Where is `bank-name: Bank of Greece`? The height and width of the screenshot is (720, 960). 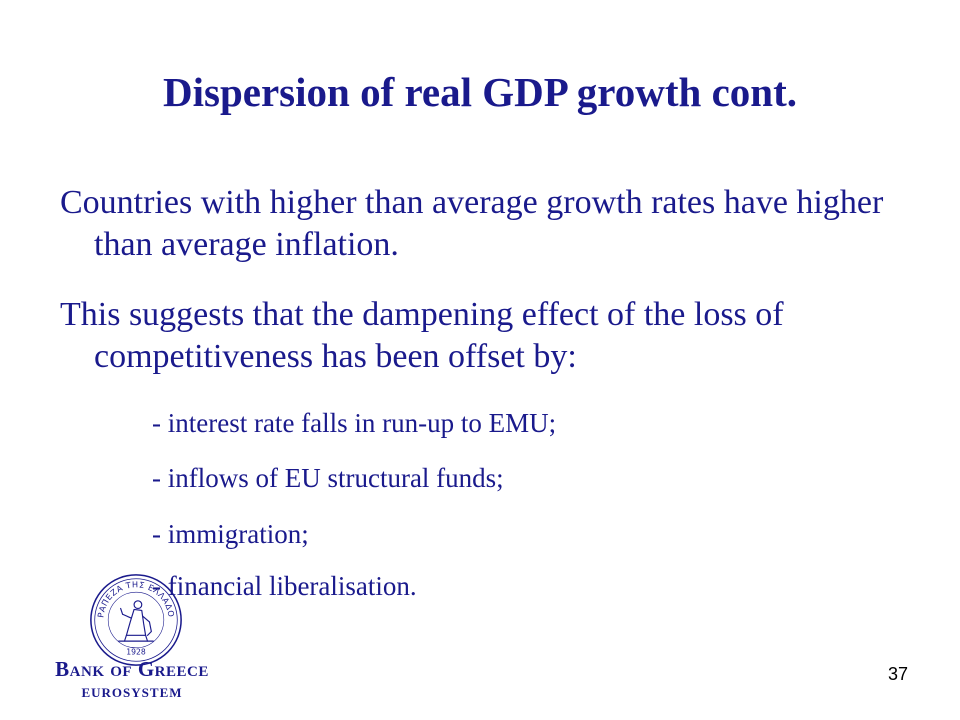 bank-name: Bank of Greece is located at coordinates (132, 669).